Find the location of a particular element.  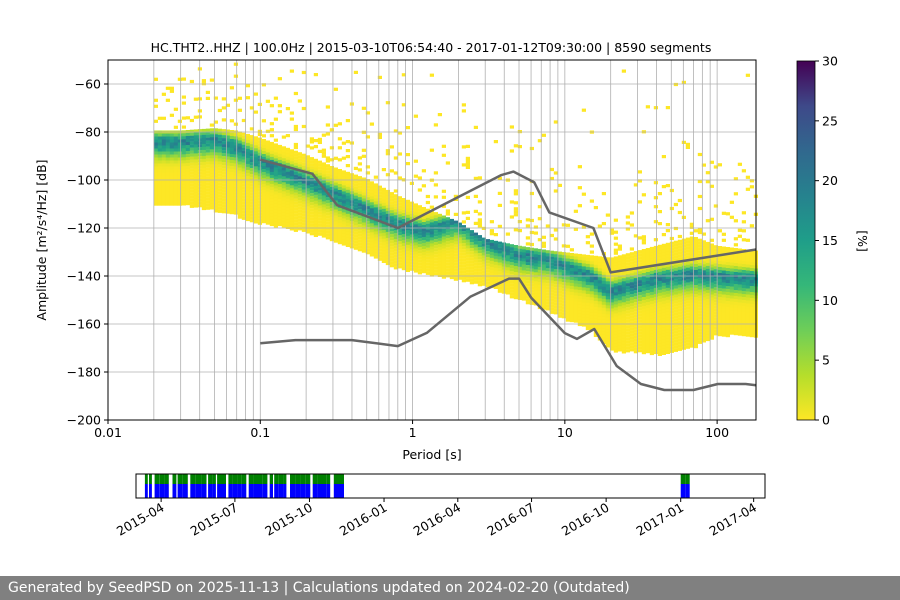

timeline-tick-label: 2015-10 is located at coordinates (288, 519).